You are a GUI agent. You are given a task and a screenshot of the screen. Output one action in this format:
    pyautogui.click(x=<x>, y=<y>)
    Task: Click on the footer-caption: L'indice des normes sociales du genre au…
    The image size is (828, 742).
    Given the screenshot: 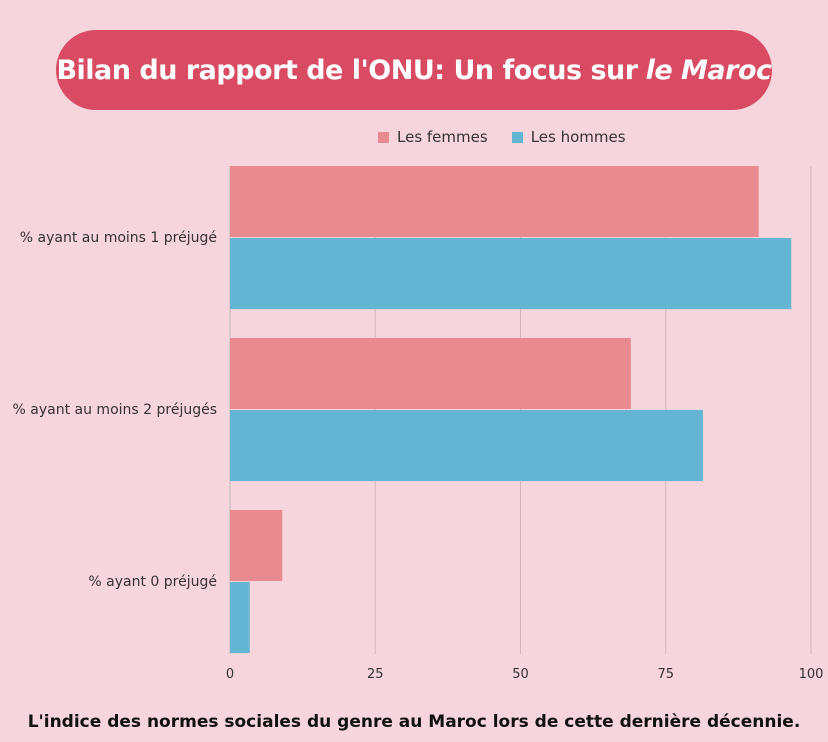 What is the action you would take?
    pyautogui.click(x=414, y=722)
    